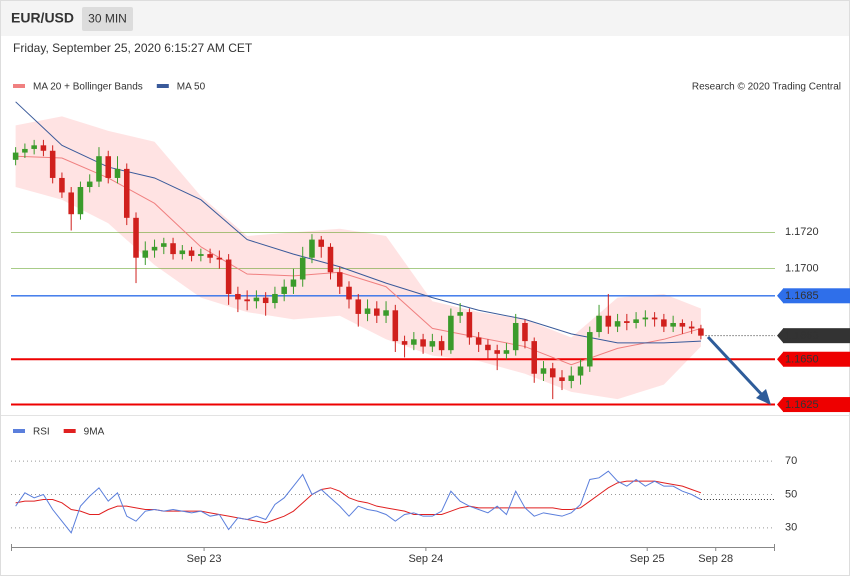 The width and height of the screenshot is (850, 576). I want to click on legend-label: RSI, so click(41, 432).